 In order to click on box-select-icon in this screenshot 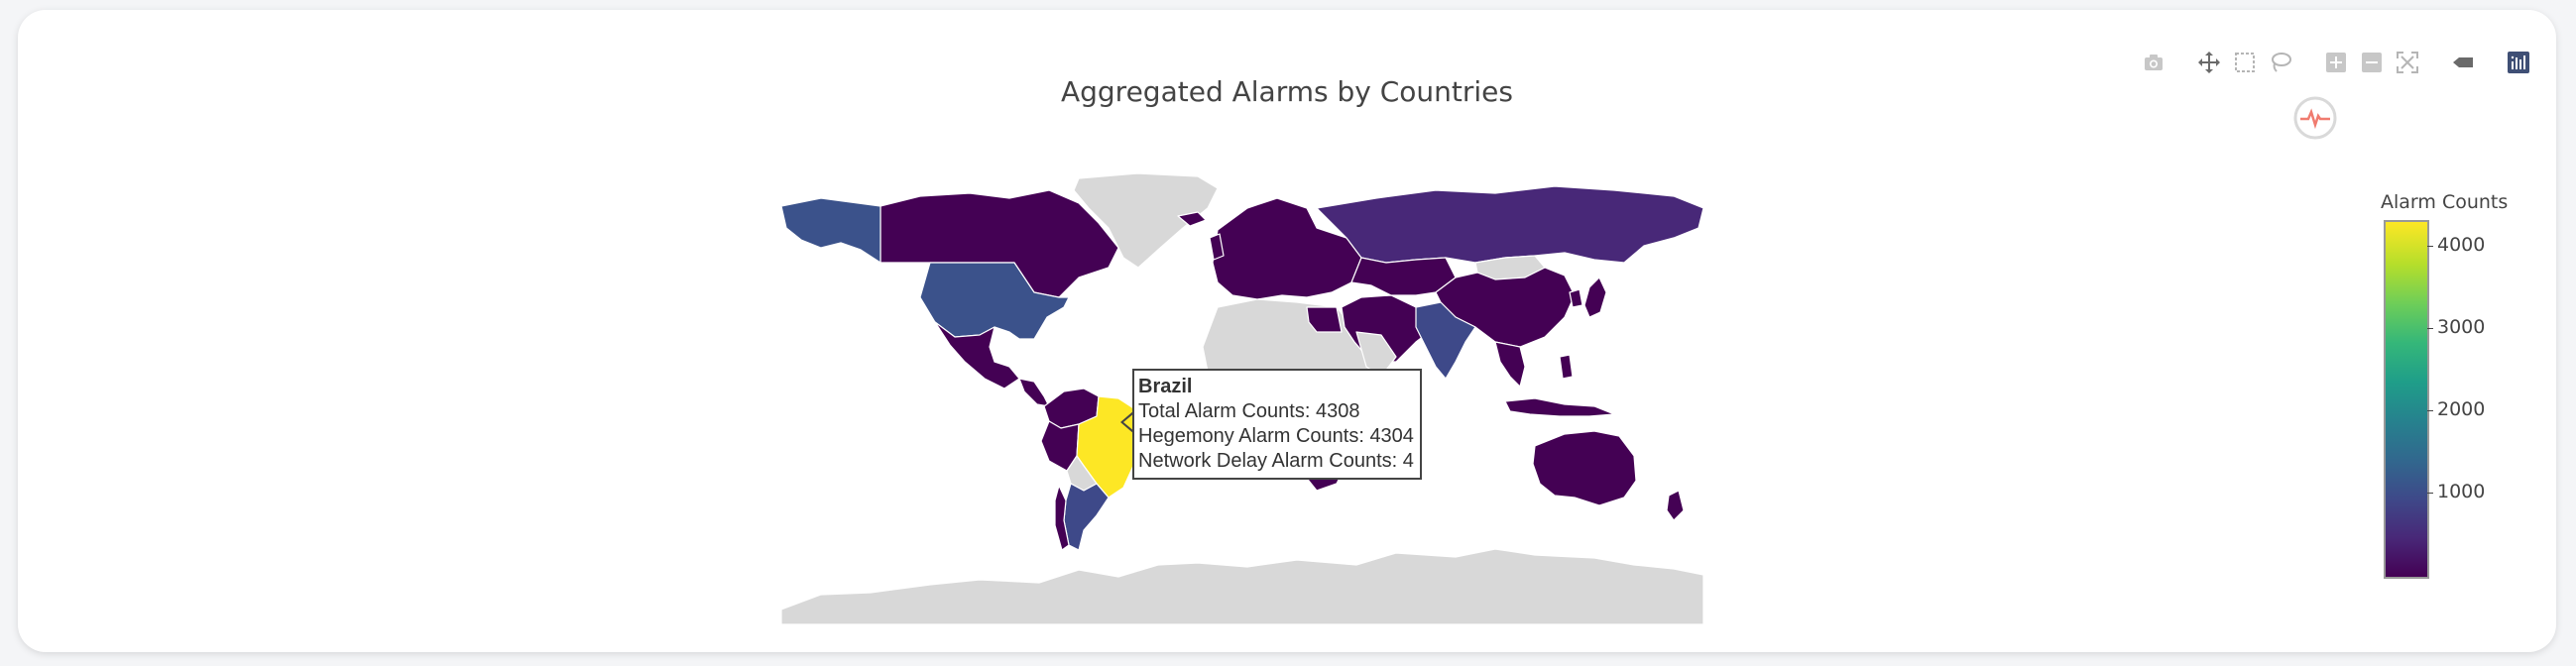, I will do `click(2245, 62)`.